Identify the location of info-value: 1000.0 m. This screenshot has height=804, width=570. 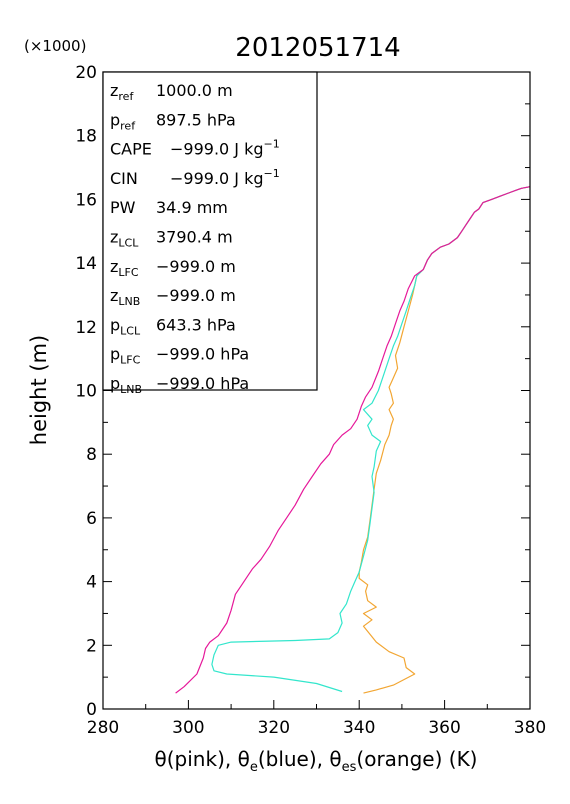
(194, 90).